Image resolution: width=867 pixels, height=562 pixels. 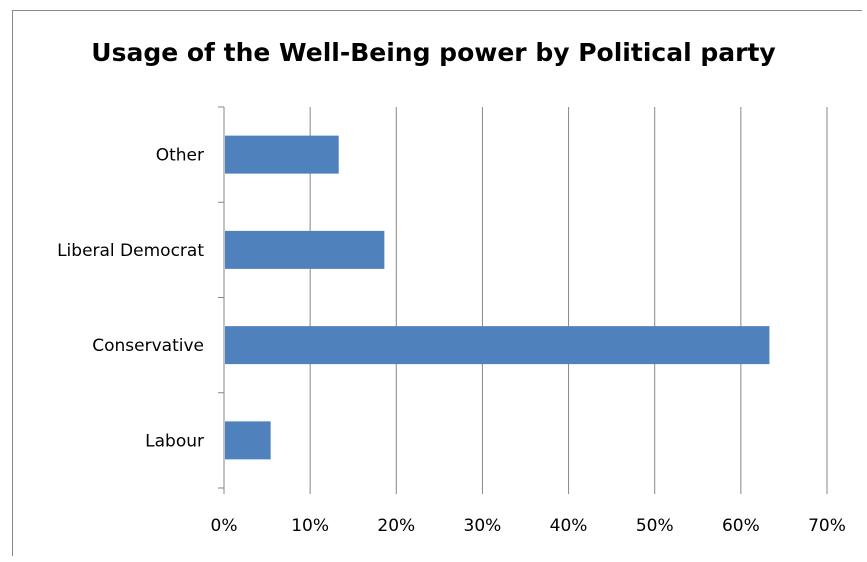 I want to click on y-category-label: Conservative, so click(x=148, y=346).